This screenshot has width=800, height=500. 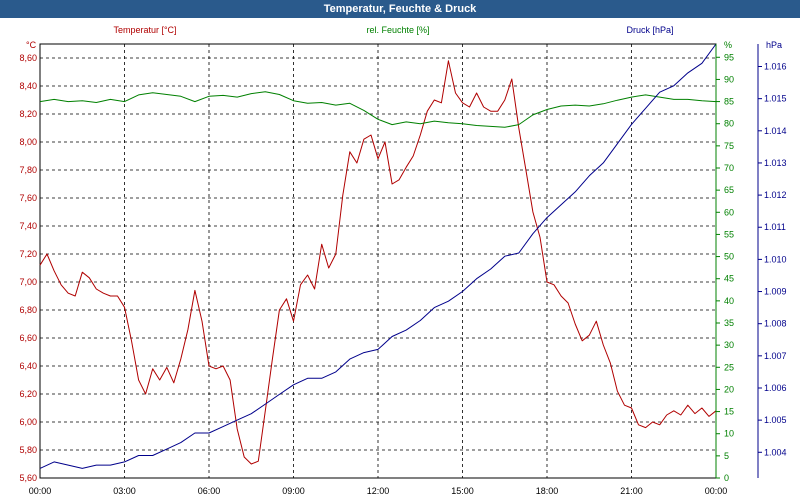 I want to click on humidity-tick-label: 5, so click(x=726, y=456).